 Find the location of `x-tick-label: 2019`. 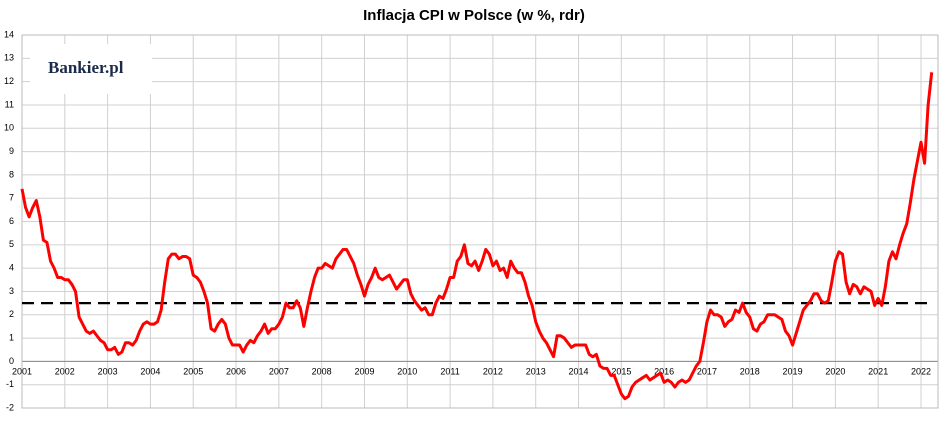

x-tick-label: 2019 is located at coordinates (793, 371).